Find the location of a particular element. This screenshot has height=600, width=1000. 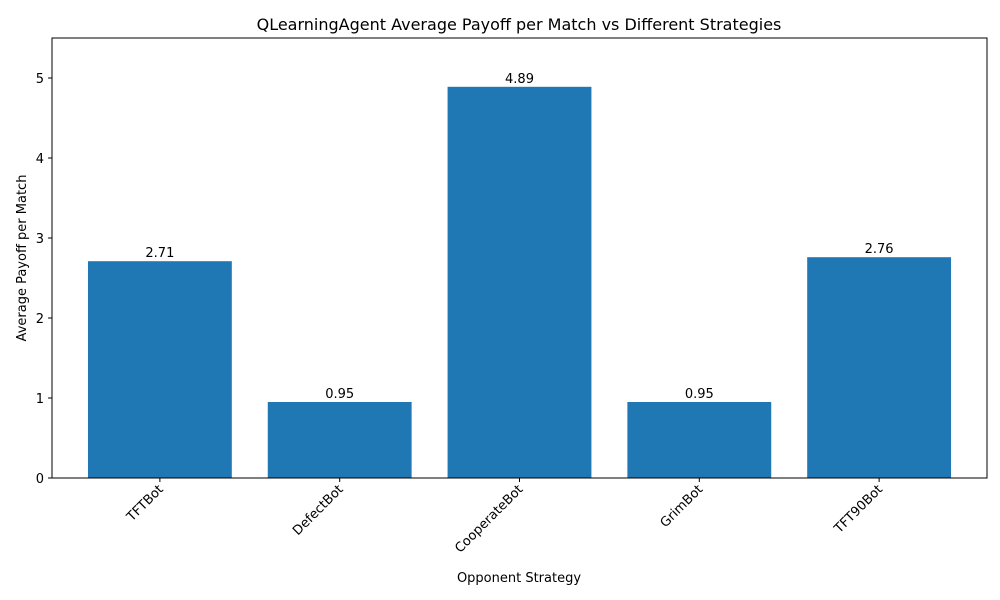

x-tick-label: TFTBot is located at coordinates (145, 503).